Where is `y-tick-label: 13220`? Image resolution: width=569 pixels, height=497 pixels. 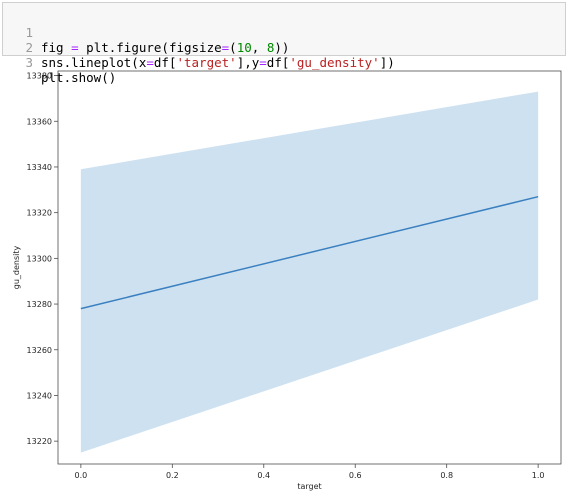
y-tick-label: 13220 is located at coordinates (39, 441).